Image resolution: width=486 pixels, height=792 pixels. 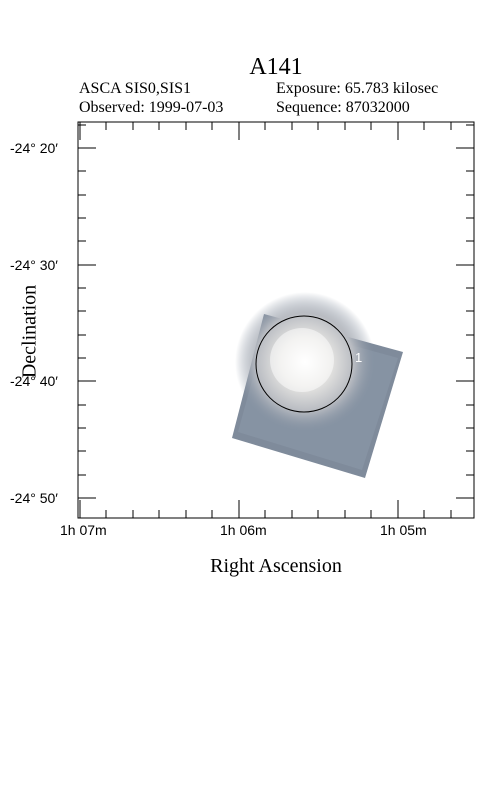 What do you see at coordinates (34, 498) in the screenshot?
I see `y-tick-label: -24° 50′` at bounding box center [34, 498].